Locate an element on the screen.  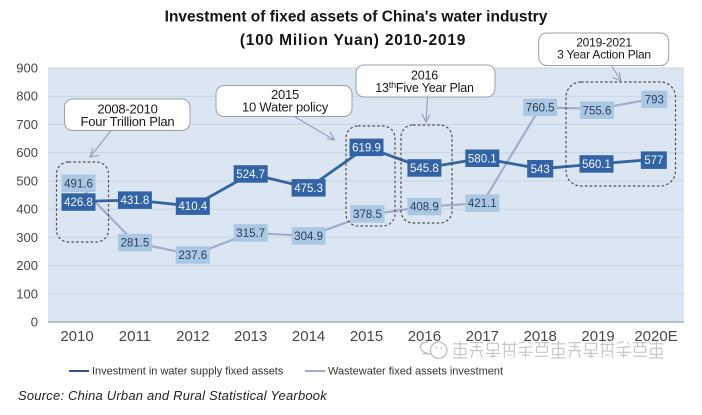
svg-text: 545.8 is located at coordinates (424, 169).